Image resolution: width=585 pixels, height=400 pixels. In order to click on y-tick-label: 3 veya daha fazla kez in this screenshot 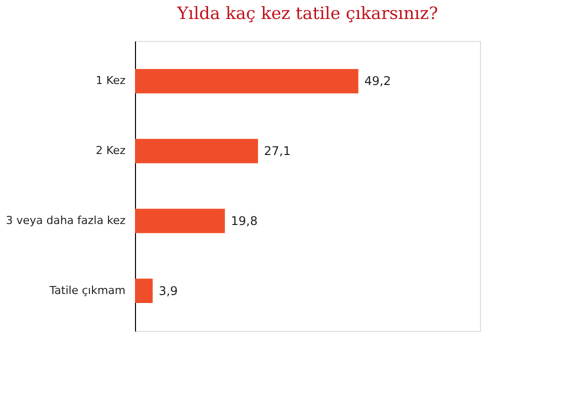, I will do `click(66, 220)`.